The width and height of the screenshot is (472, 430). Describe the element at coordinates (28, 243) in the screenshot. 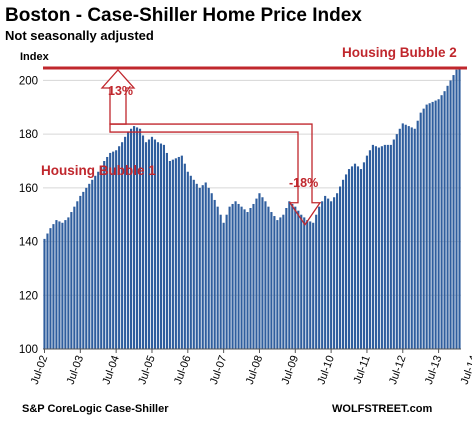

I see `y-tick-label: 140` at that location.